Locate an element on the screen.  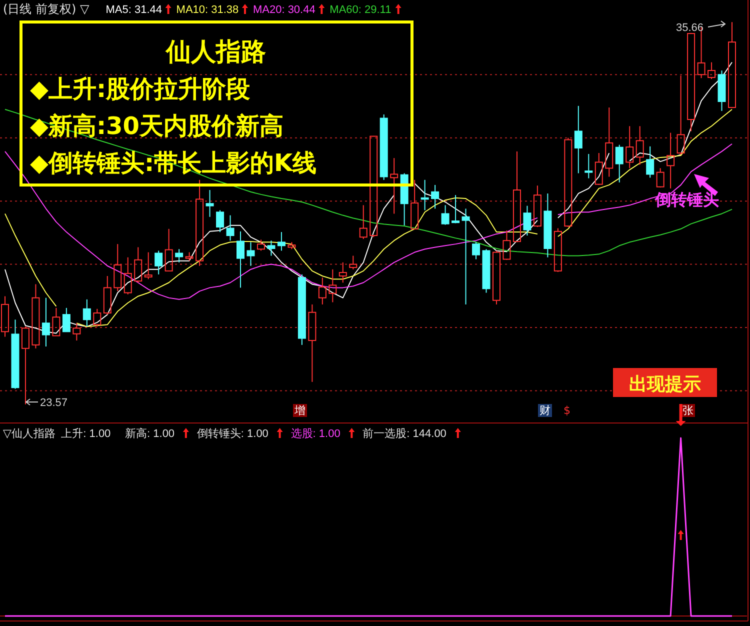
annotation: 财 is located at coordinates (545, 410).